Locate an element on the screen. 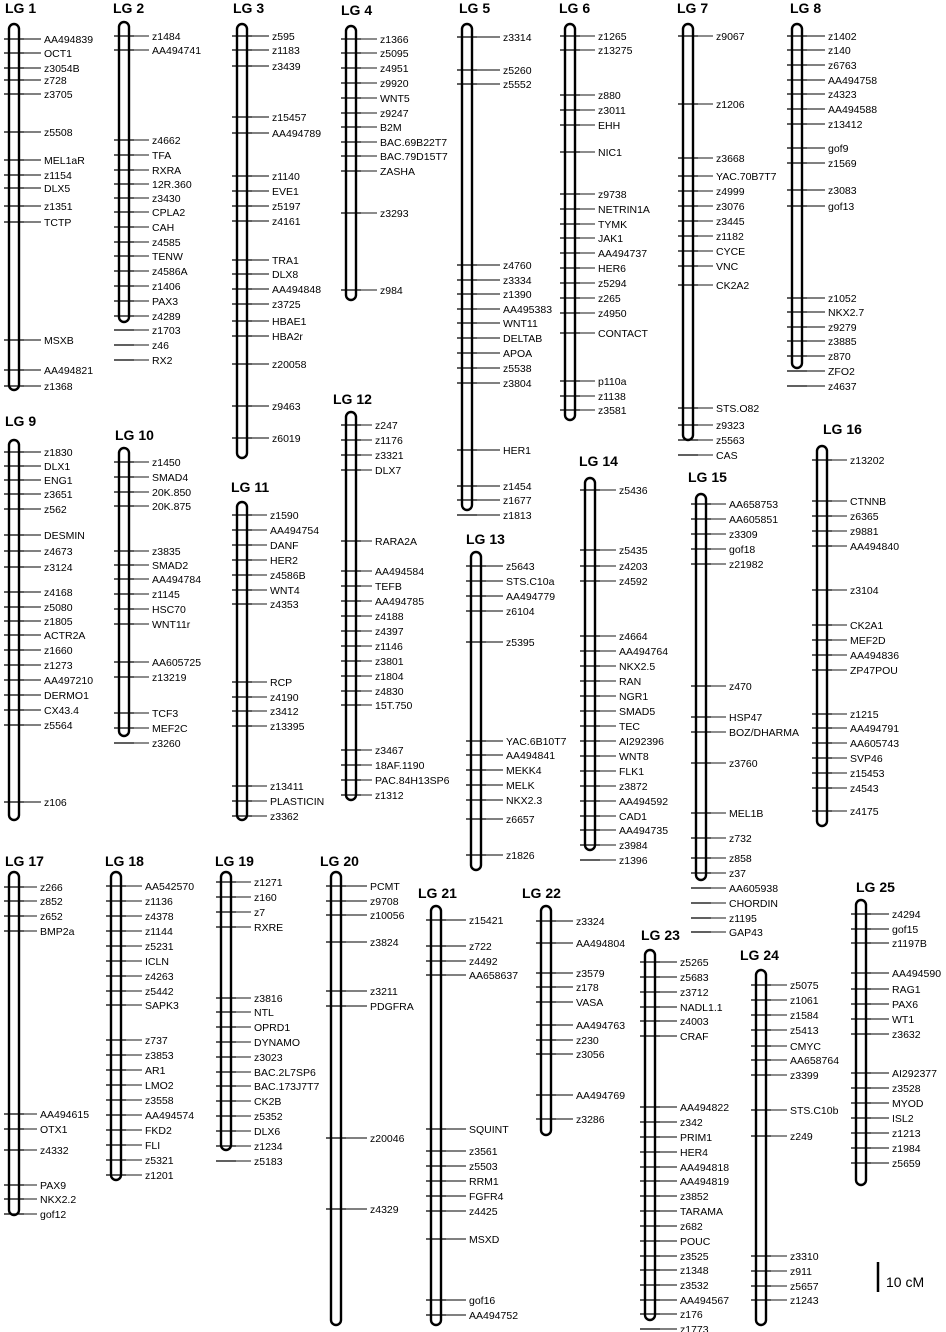  marker-label: z5321 is located at coordinates (159, 1161).